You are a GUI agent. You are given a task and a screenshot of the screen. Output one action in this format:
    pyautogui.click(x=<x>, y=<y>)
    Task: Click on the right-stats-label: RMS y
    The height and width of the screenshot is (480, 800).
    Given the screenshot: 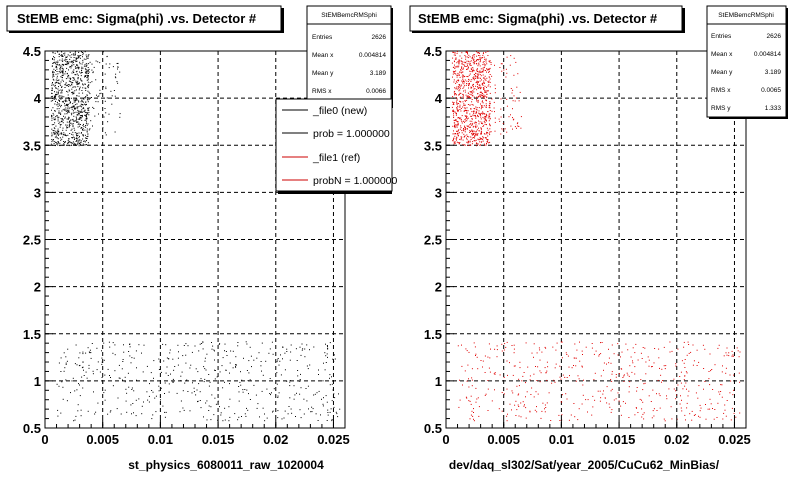 What is the action you would take?
    pyautogui.click(x=721, y=108)
    